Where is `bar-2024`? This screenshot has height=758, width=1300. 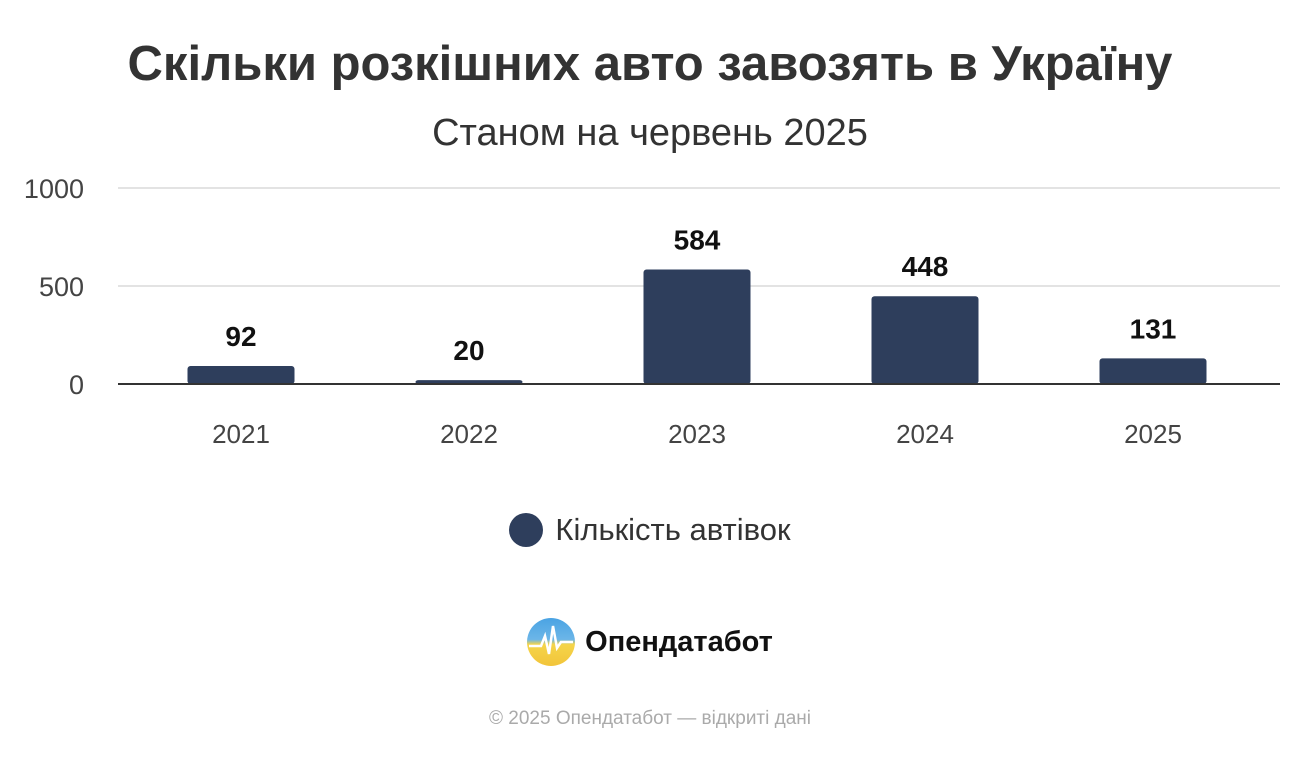 bar-2024 is located at coordinates (925, 340).